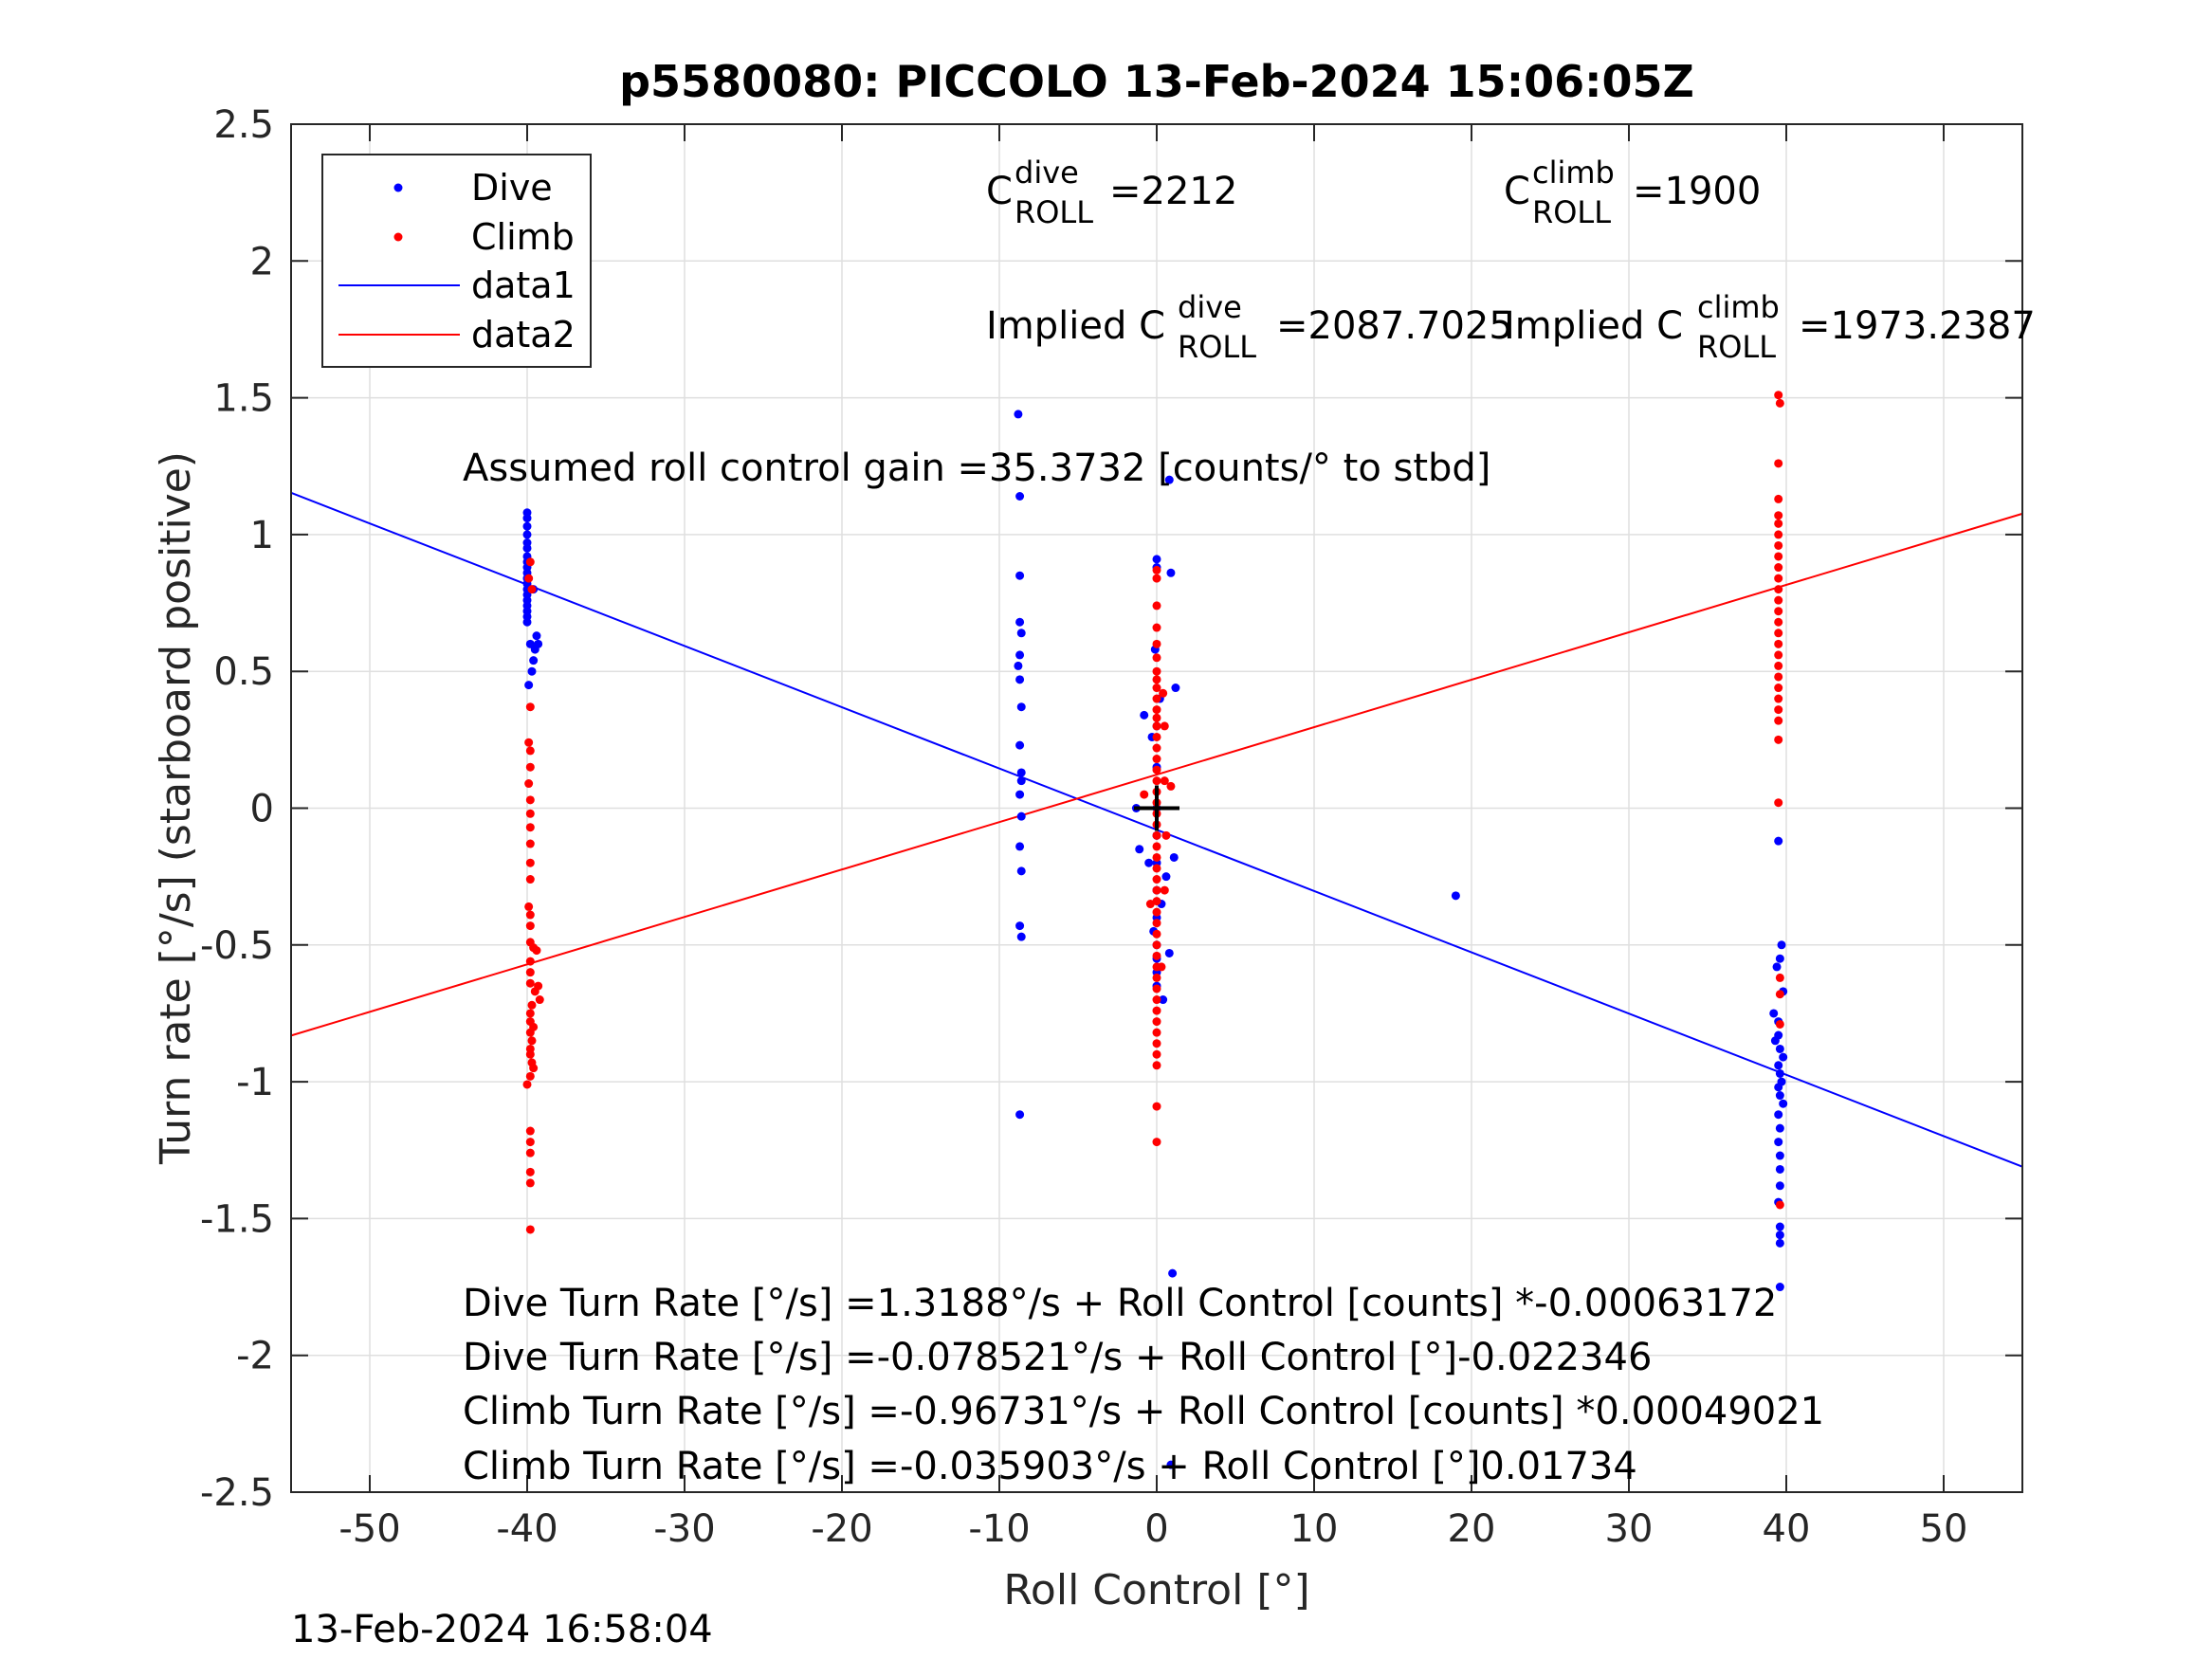 This screenshot has height=1659, width=2212. Describe the element at coordinates (1111, 192) in the screenshot. I see `annotation-c-dive: C dive ROLL =2212` at that location.